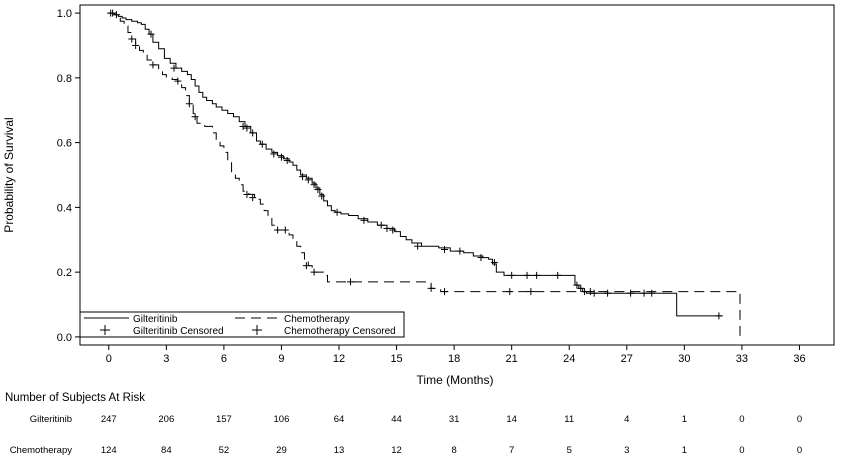 Image resolution: width=841 pixels, height=460 pixels. Describe the element at coordinates (396, 419) in the screenshot. I see `at-risk-count-gilteritinib-15: 44` at that location.